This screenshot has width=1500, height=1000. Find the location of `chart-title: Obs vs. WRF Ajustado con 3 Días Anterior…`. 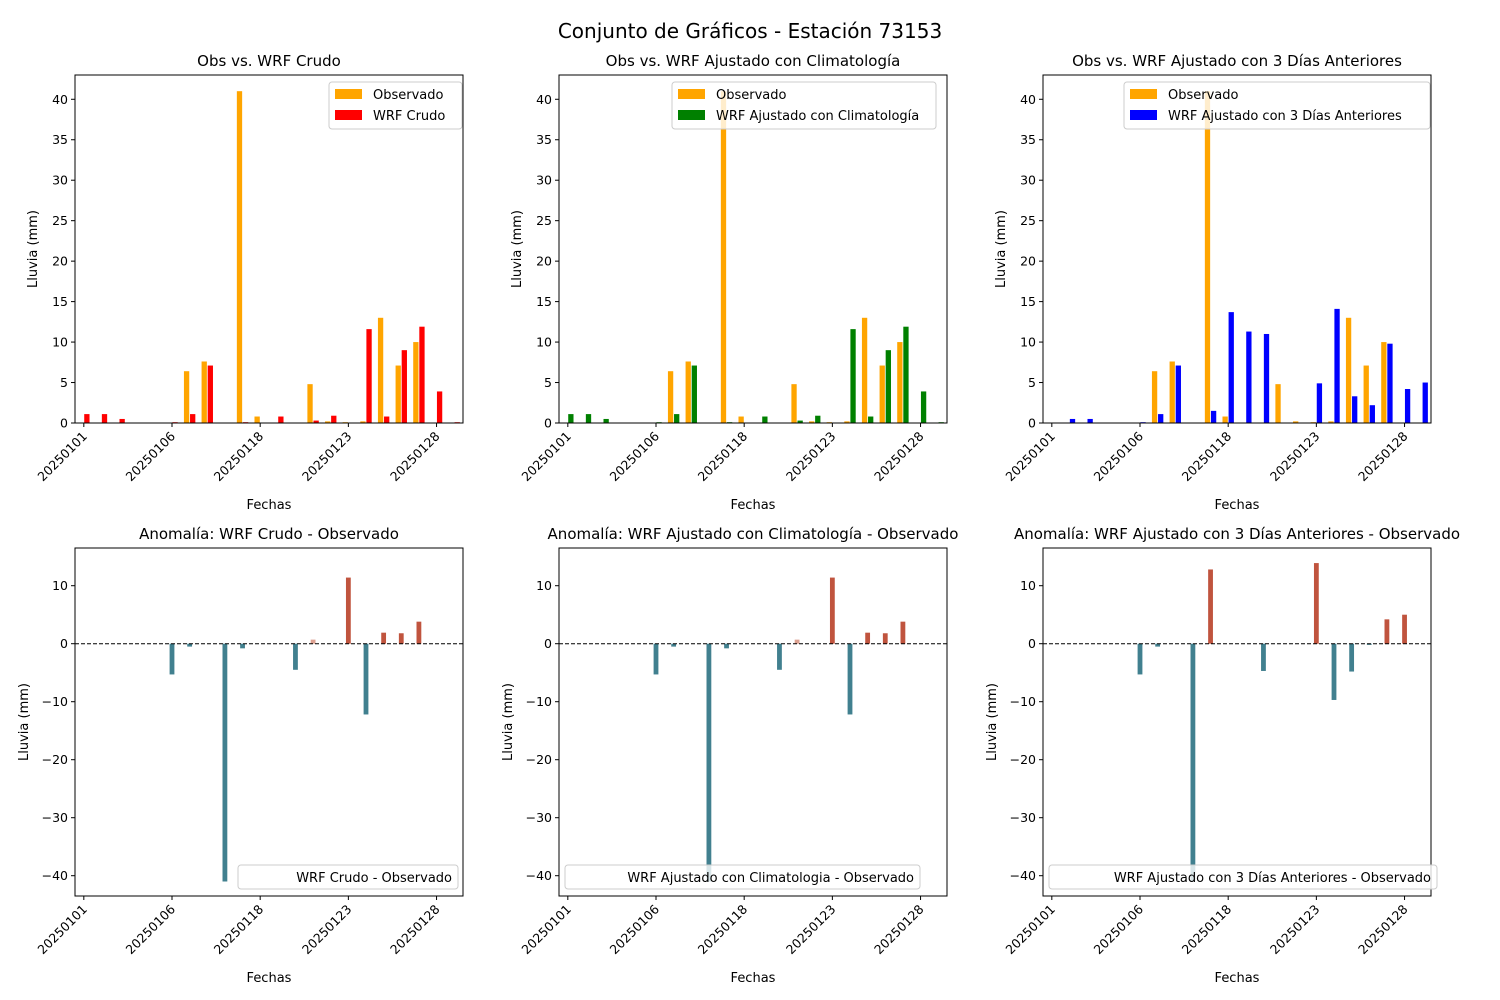

chart-title: Obs vs. WRF Ajustado con 3 Días Anterior… is located at coordinates (1237, 61).